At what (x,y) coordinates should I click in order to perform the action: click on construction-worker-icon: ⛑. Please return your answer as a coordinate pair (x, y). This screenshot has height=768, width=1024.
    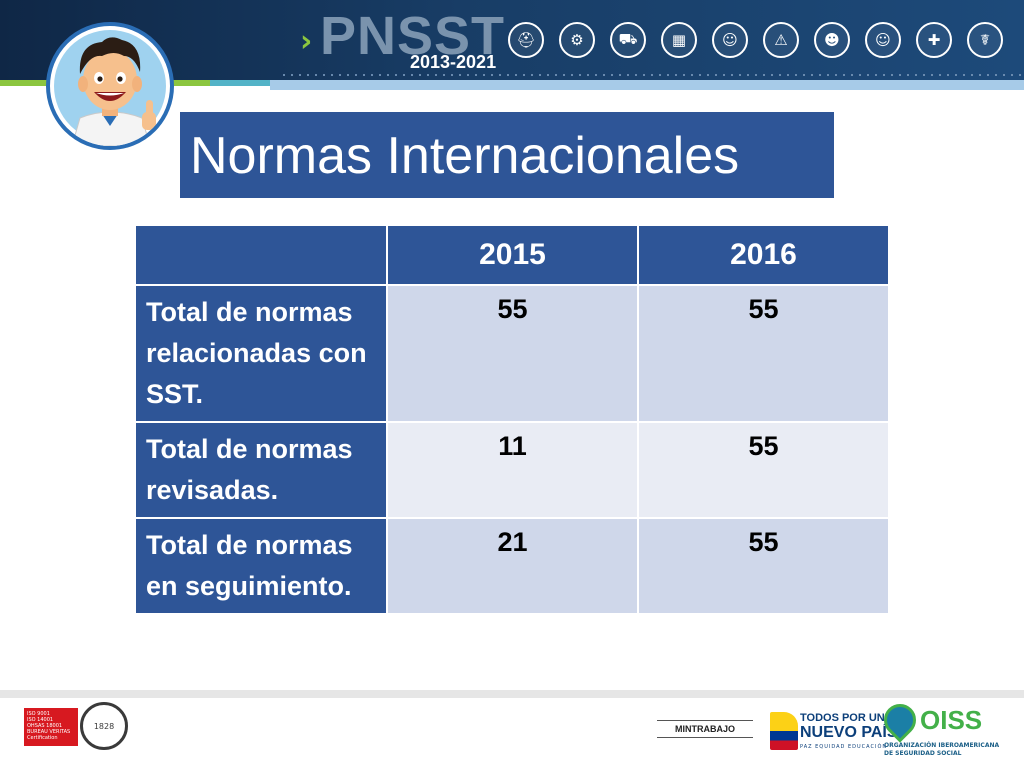
    Looking at the image, I should click on (526, 40).